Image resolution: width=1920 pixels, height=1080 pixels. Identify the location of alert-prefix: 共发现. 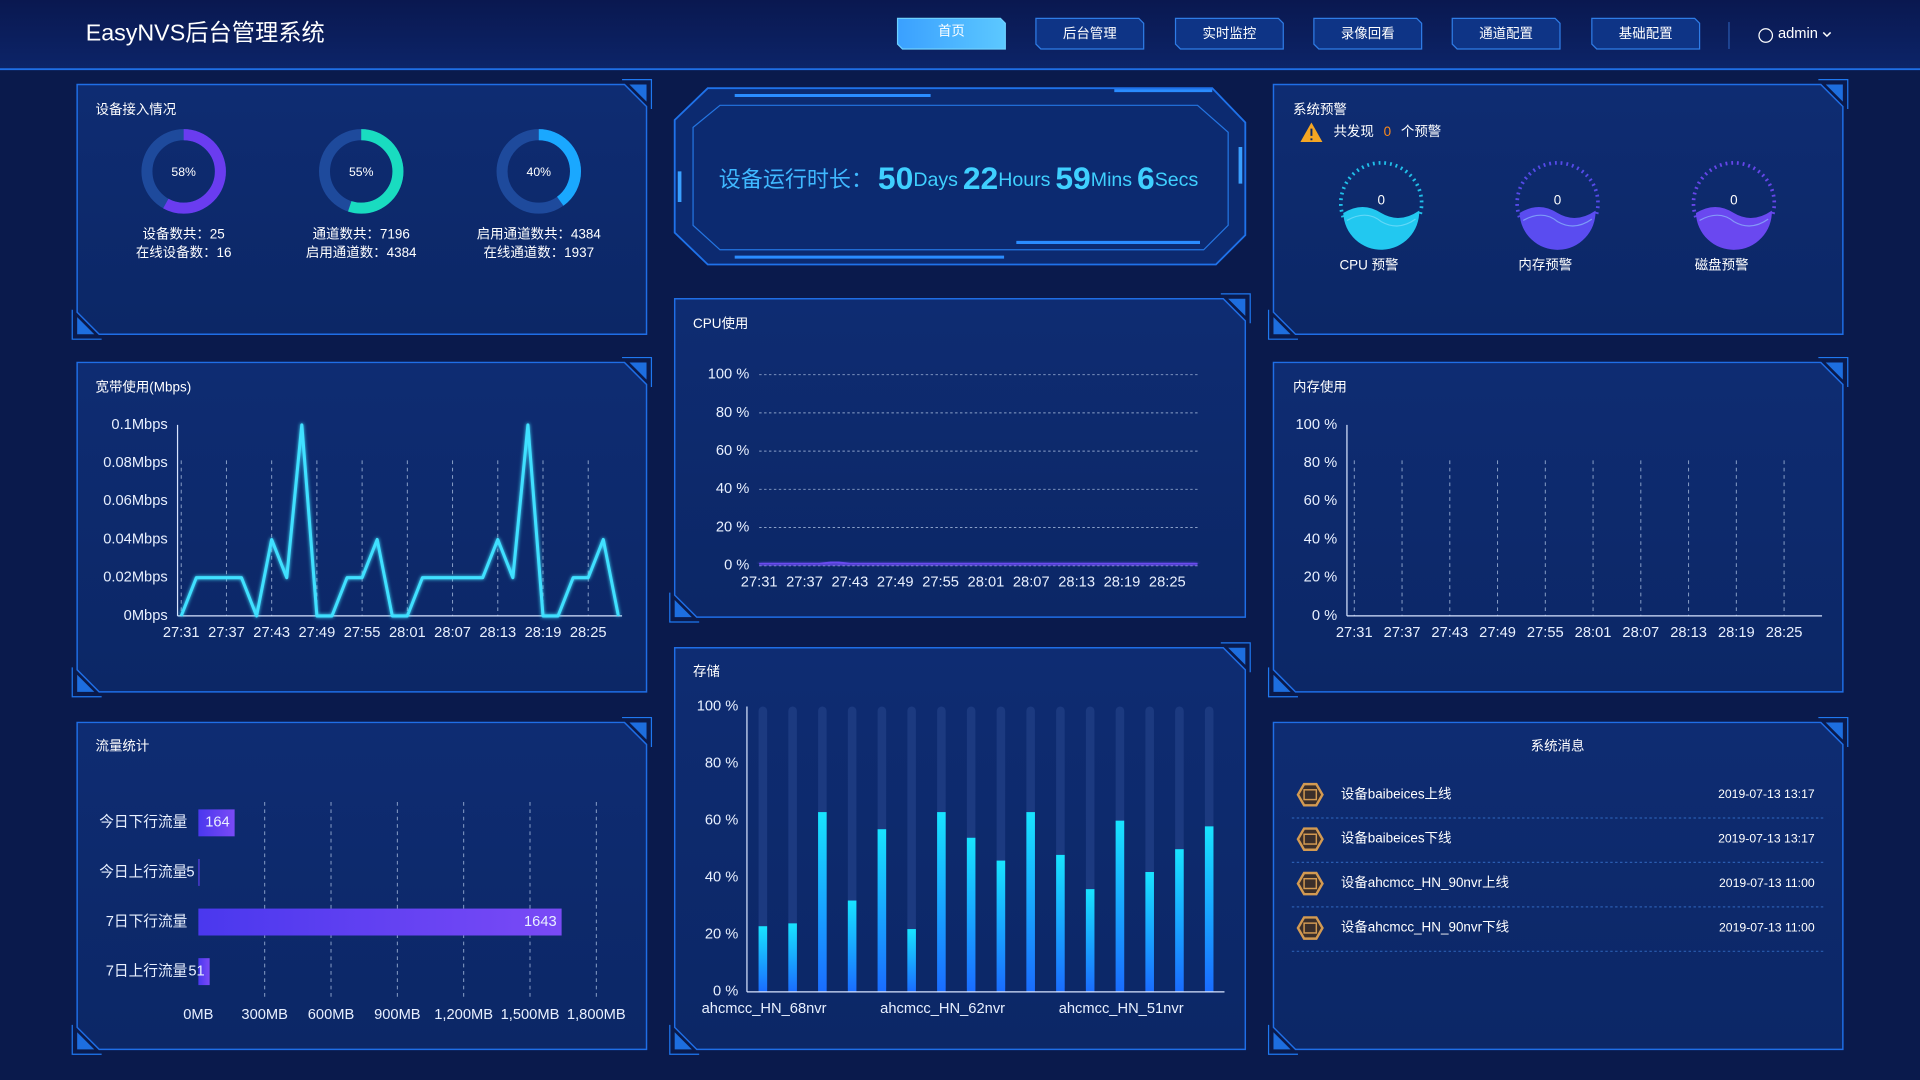
(1353, 131).